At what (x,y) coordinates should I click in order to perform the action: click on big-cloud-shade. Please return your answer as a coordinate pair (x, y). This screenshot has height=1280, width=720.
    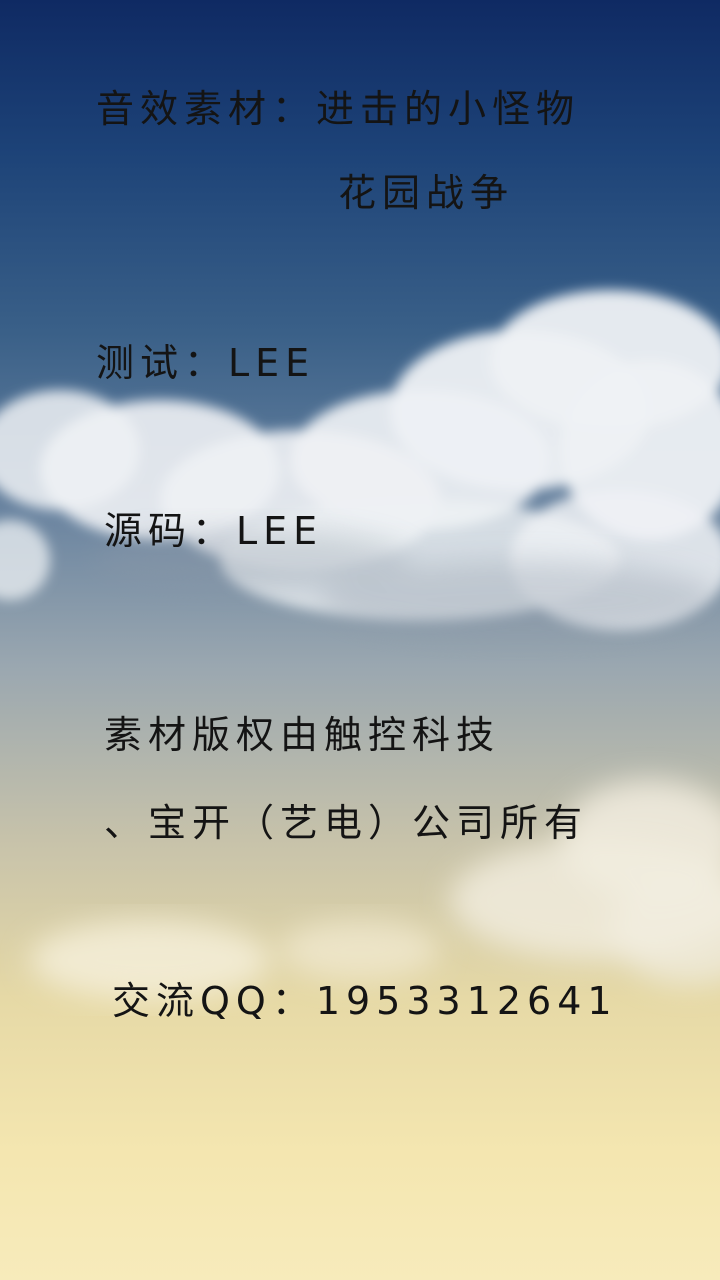
    Looking at the image, I should click on (405, 585).